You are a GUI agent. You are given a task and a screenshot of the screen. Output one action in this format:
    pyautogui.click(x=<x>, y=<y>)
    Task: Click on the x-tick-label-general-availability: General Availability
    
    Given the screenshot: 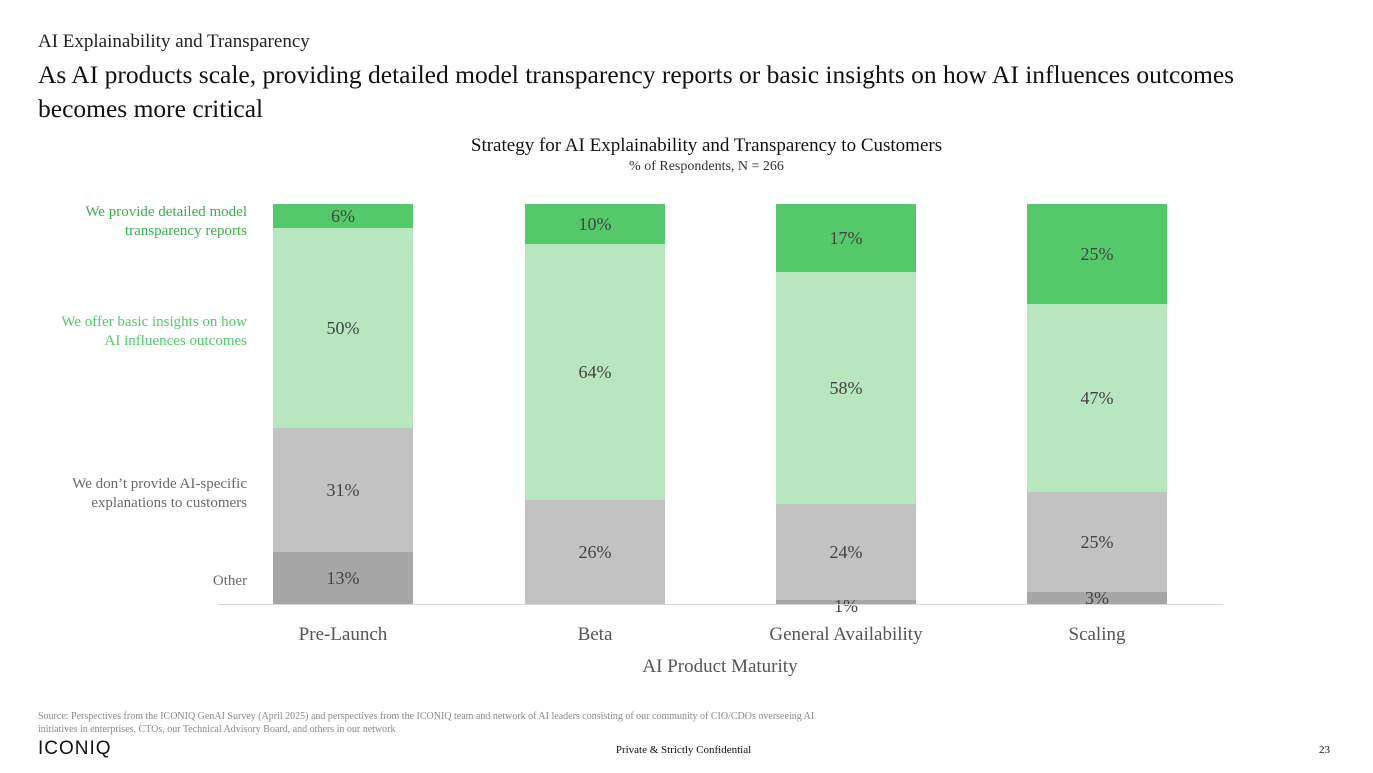 What is the action you would take?
    pyautogui.click(x=846, y=634)
    